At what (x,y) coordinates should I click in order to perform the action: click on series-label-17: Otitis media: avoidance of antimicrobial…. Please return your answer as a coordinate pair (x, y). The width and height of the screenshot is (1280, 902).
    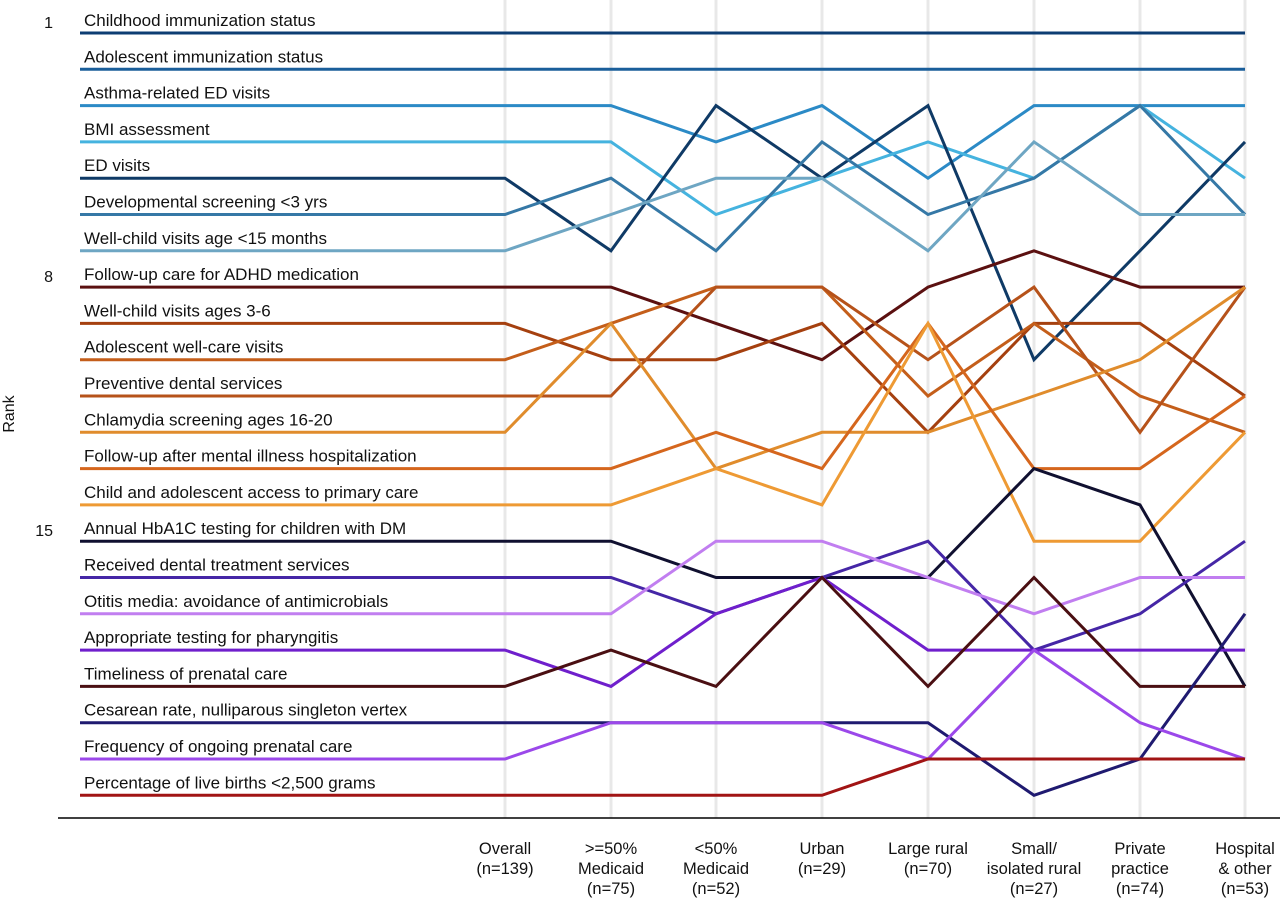
    Looking at the image, I should click on (236, 601).